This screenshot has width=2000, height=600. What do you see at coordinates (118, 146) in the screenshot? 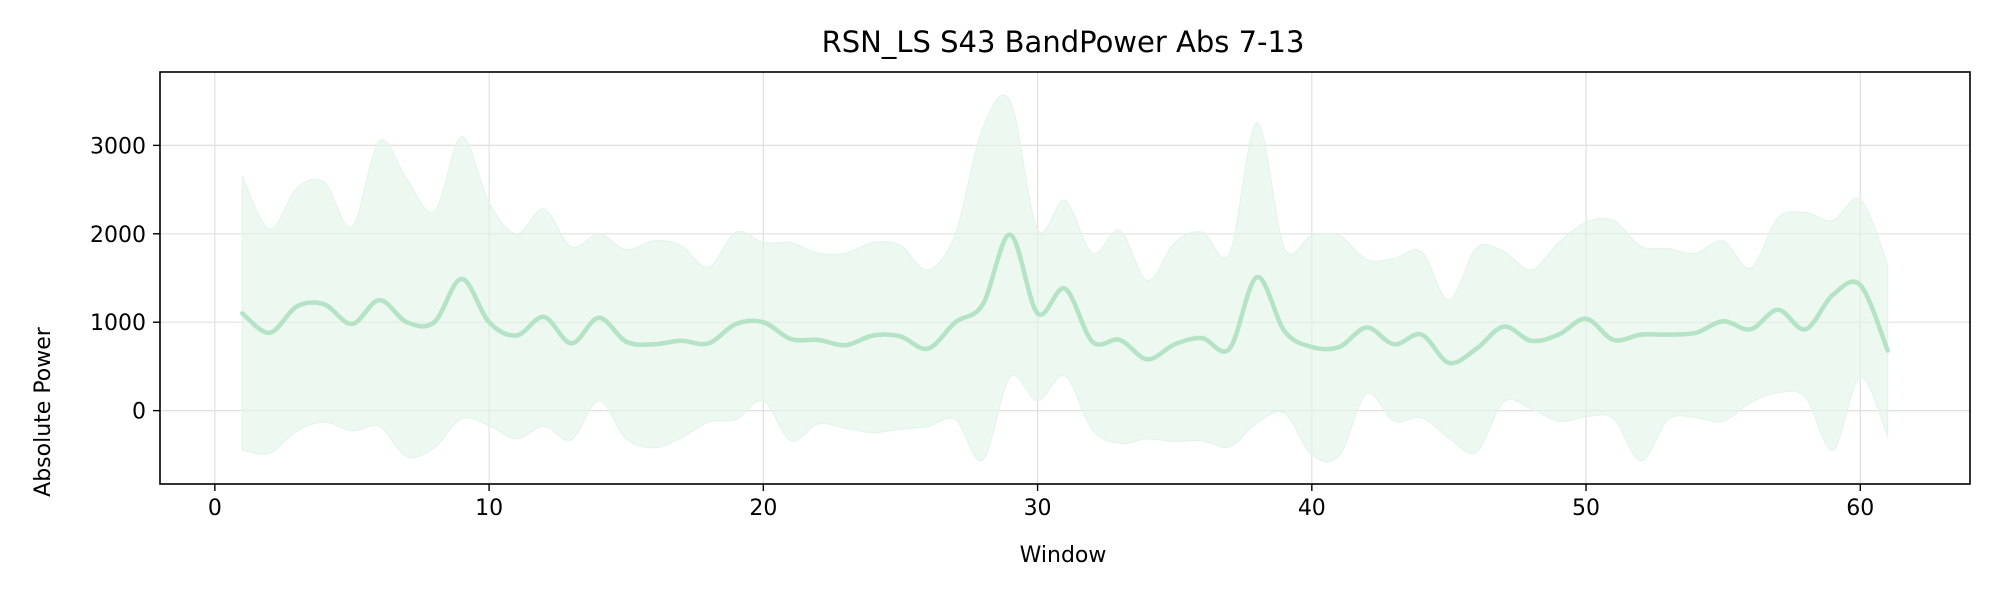
I see `y-tick-label: 3000` at bounding box center [118, 146].